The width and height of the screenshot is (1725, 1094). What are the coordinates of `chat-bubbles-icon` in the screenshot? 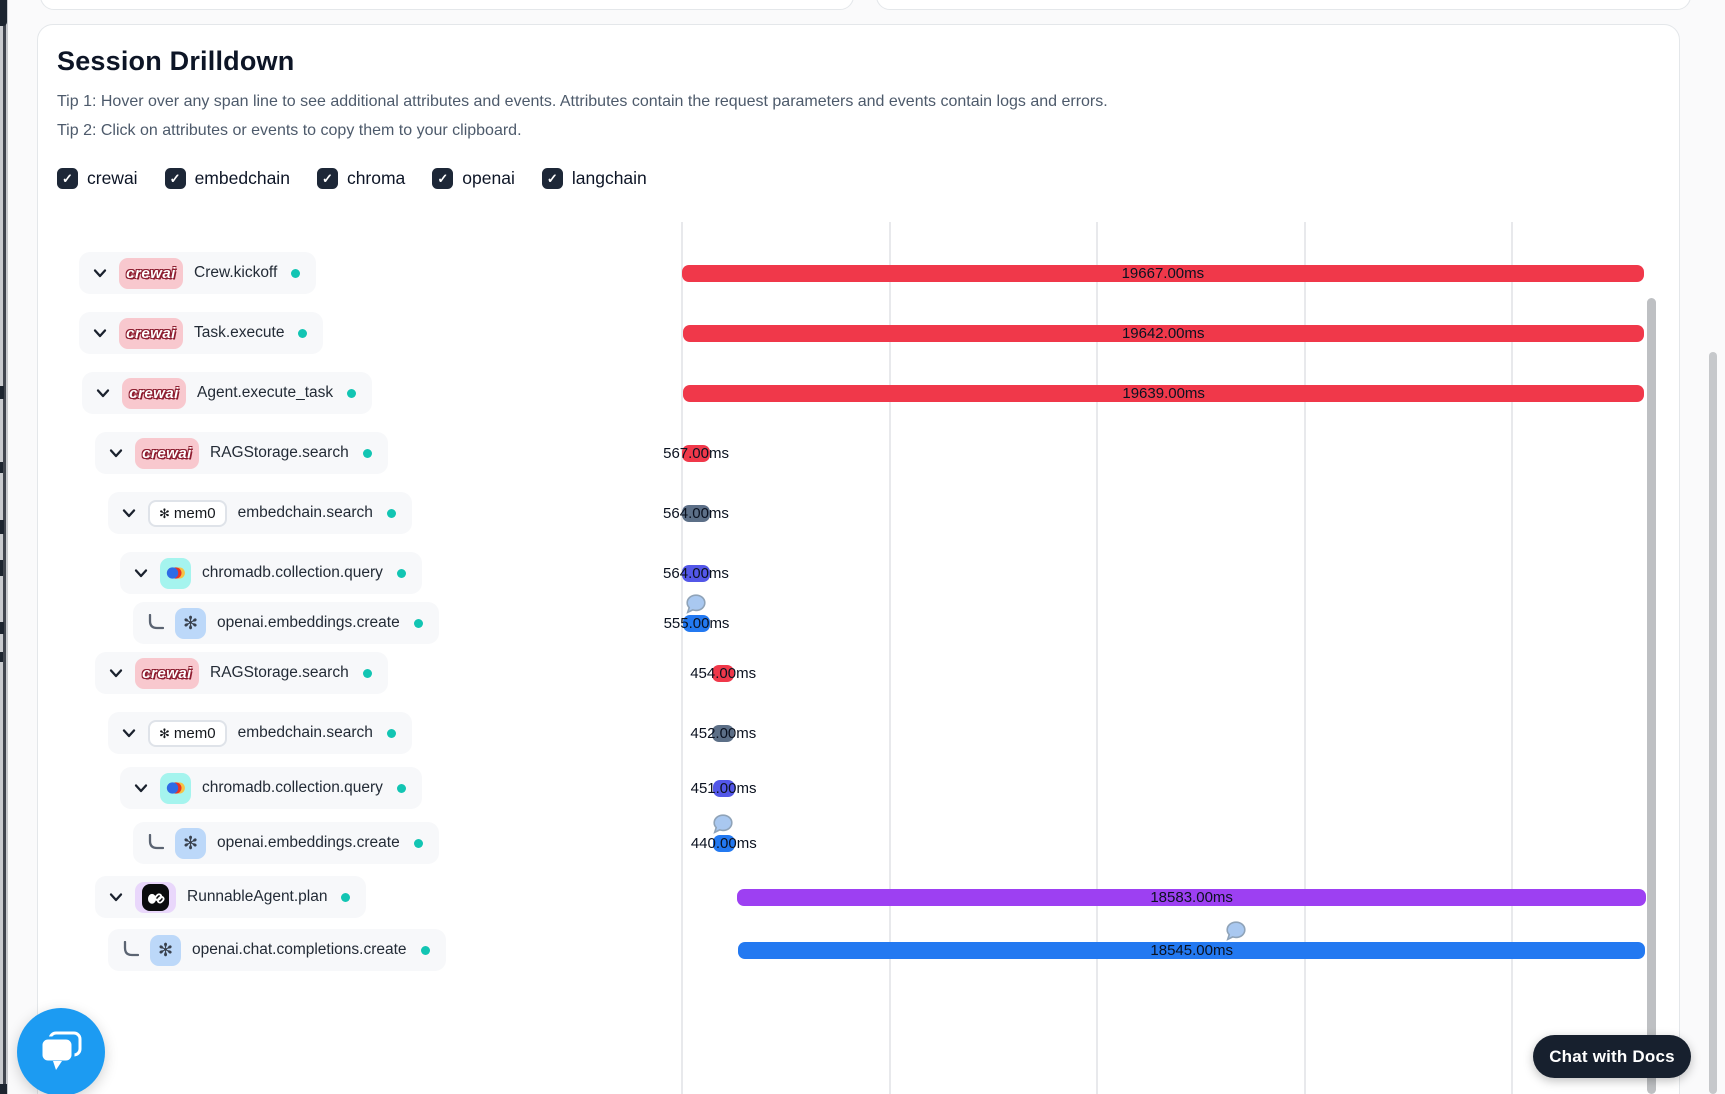 It's located at (60, 1050).